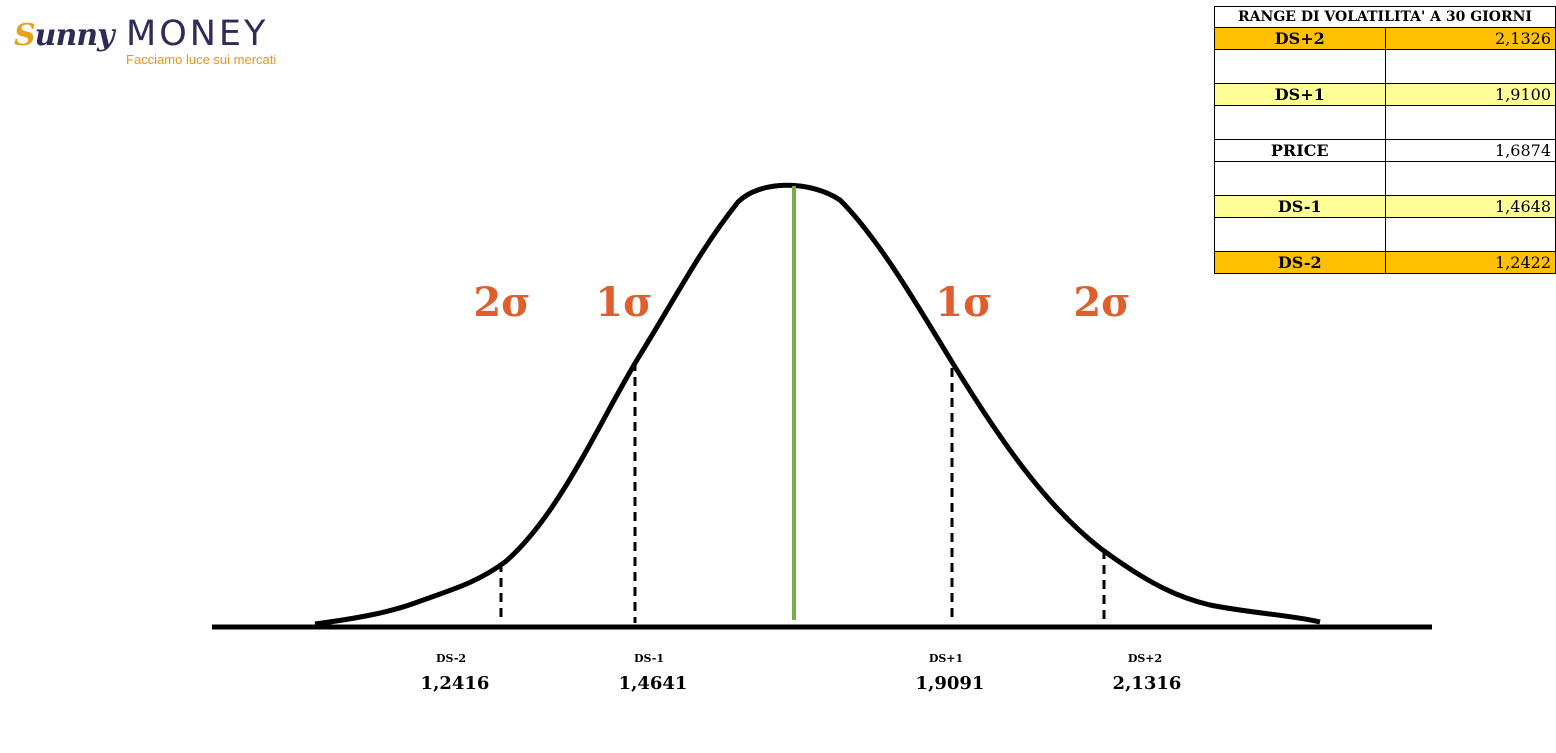 Image resolution: width=1556 pixels, height=753 pixels. Describe the element at coordinates (74, 35) in the screenshot. I see `logo-brand-sunny-tail: unny` at that location.